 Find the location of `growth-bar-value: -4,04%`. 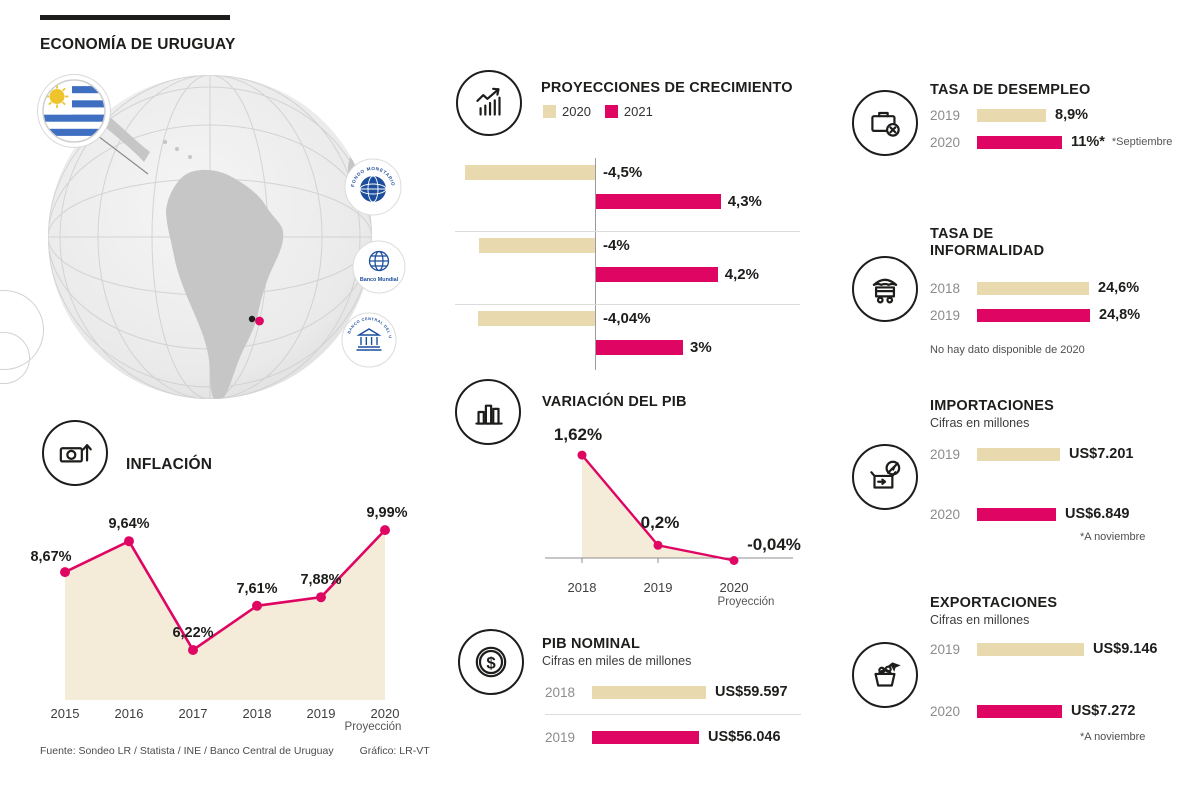

growth-bar-value: -4,04% is located at coordinates (627, 318).